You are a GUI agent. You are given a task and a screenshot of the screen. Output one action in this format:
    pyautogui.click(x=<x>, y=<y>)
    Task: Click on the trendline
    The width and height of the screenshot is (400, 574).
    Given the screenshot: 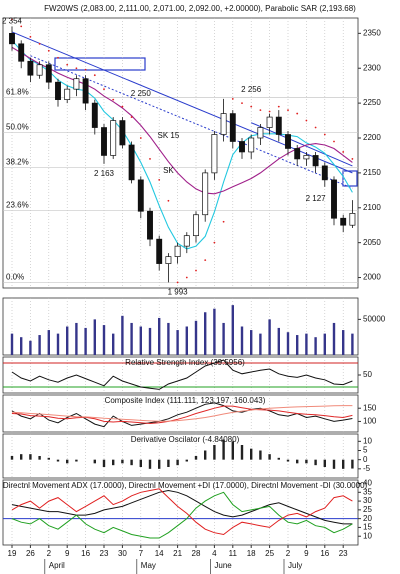 What is the action you would take?
    pyautogui.click(x=302, y=144)
    